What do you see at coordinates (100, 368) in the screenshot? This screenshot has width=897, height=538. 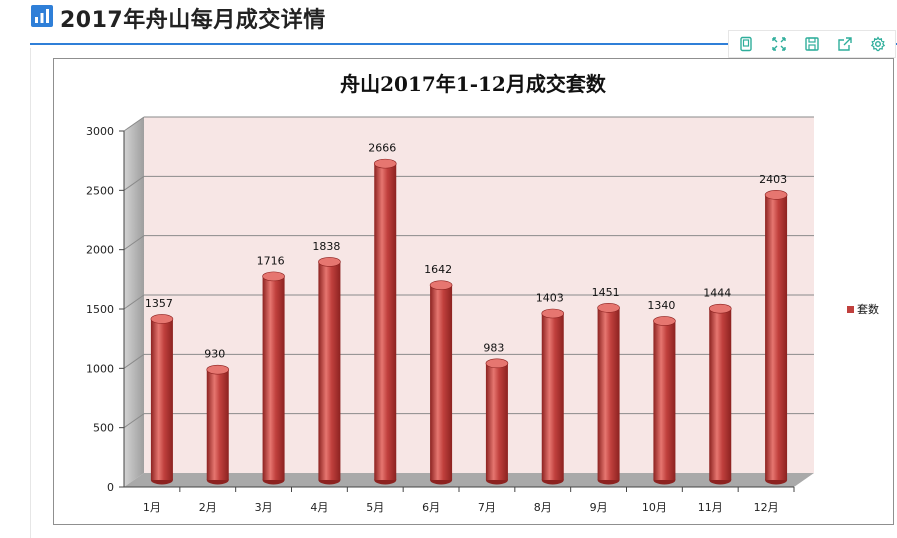 I see `y-tick-label: 1000` at bounding box center [100, 368].